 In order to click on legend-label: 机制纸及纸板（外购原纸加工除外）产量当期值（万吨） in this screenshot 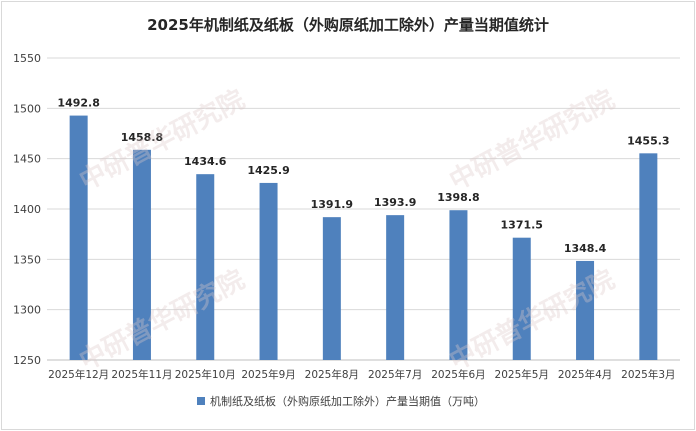, I will do `click(347, 401)`.